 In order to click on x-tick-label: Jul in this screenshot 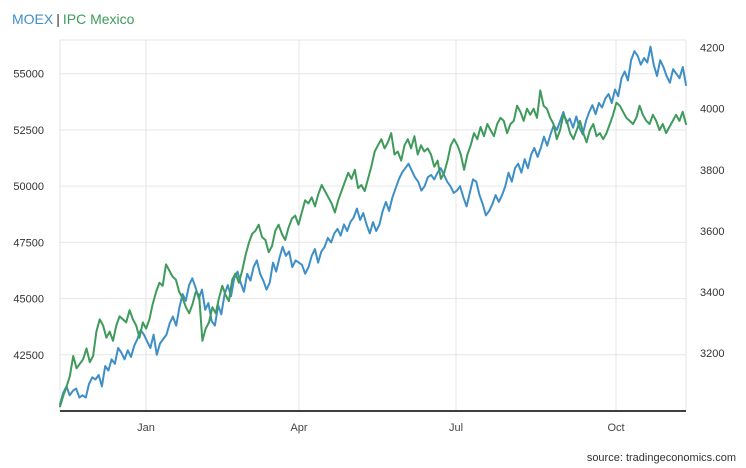, I will do `click(456, 428)`.